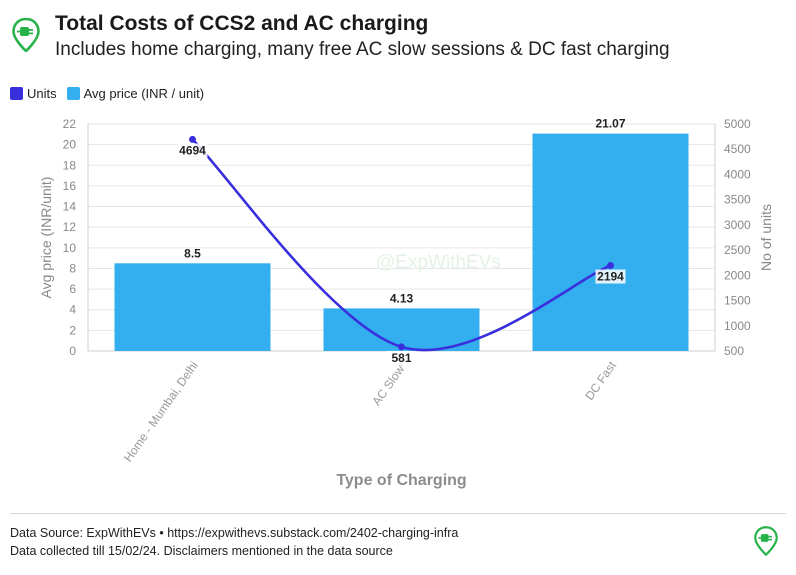 The image size is (796, 575). I want to click on legend-label-avg-price: Avg price (INR / unit), so click(144, 93).